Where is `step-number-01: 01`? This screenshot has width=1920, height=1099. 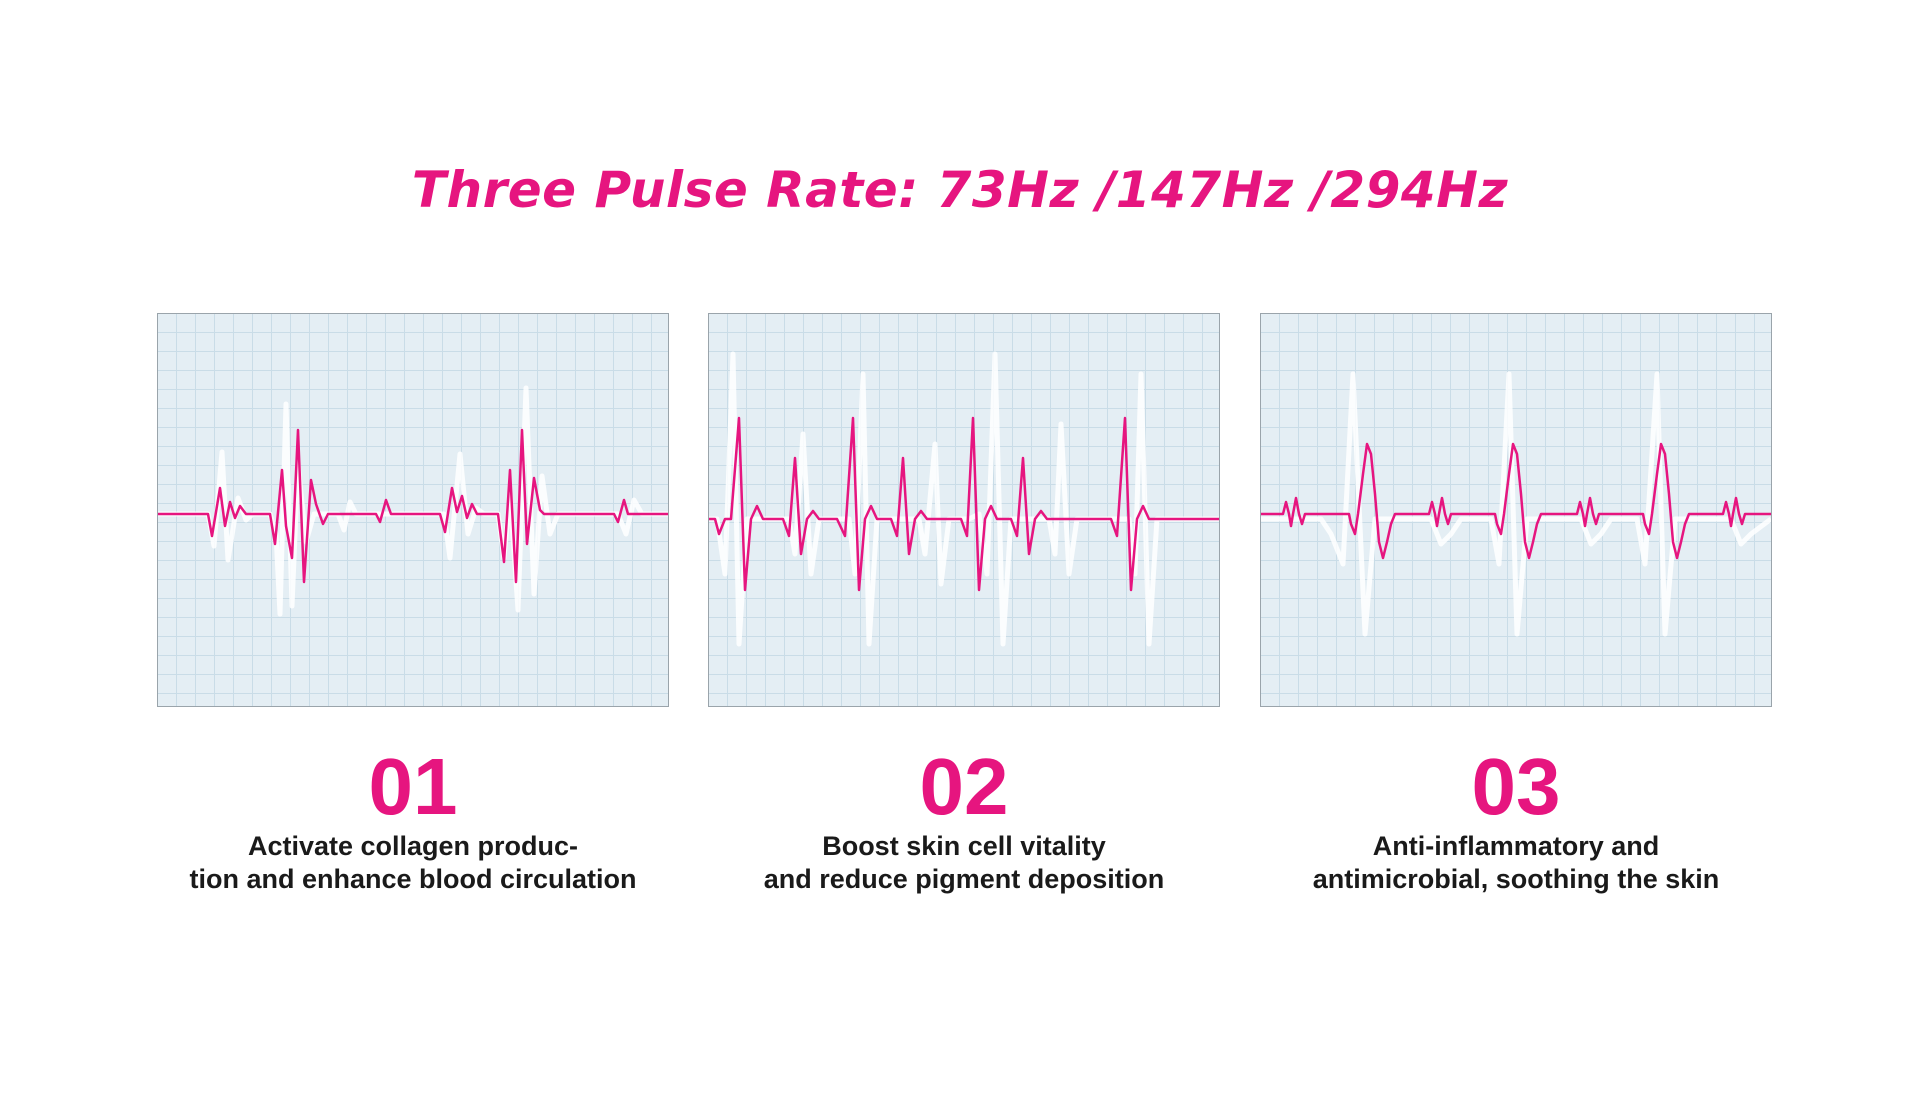 step-number-01: 01 is located at coordinates (413, 786).